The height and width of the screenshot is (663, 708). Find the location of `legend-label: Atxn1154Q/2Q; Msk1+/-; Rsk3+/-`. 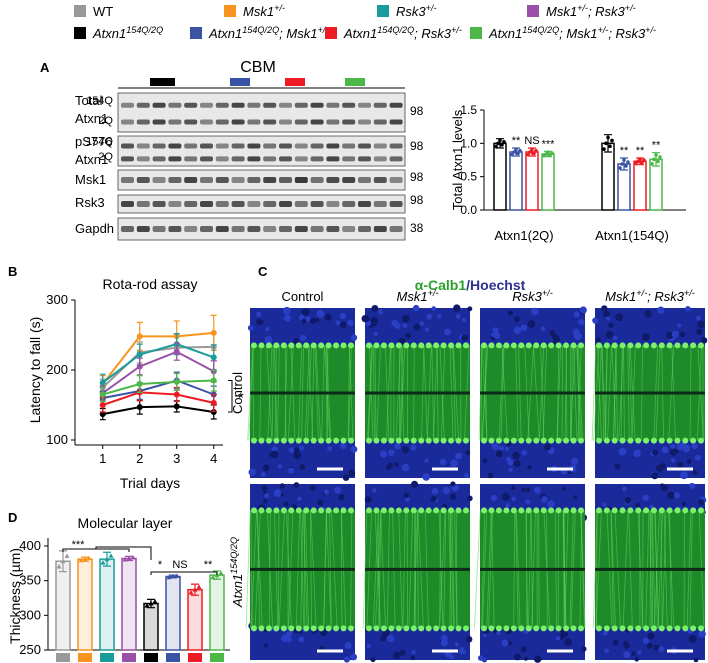

legend-label: Atxn1154Q/2Q; Msk1+/-; Rsk3+/- is located at coordinates (572, 33).